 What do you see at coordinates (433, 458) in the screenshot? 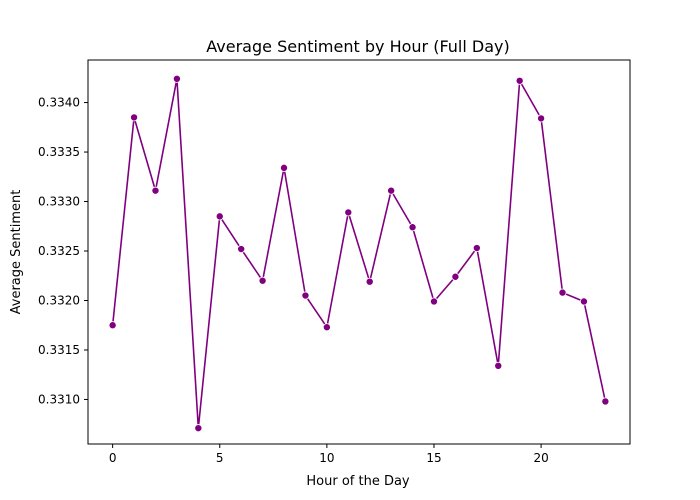
I see `x-tick-label: 15` at bounding box center [433, 458].